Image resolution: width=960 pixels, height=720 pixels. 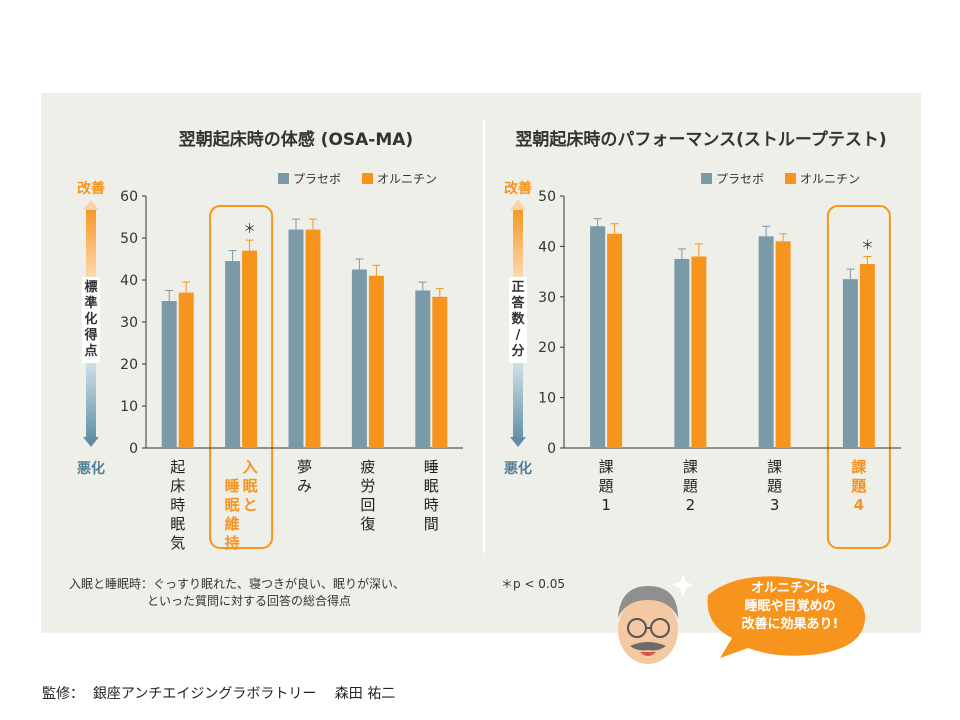 What do you see at coordinates (790, 624) in the screenshot?
I see `bubble-line-3: 改善に効果あり!` at bounding box center [790, 624].